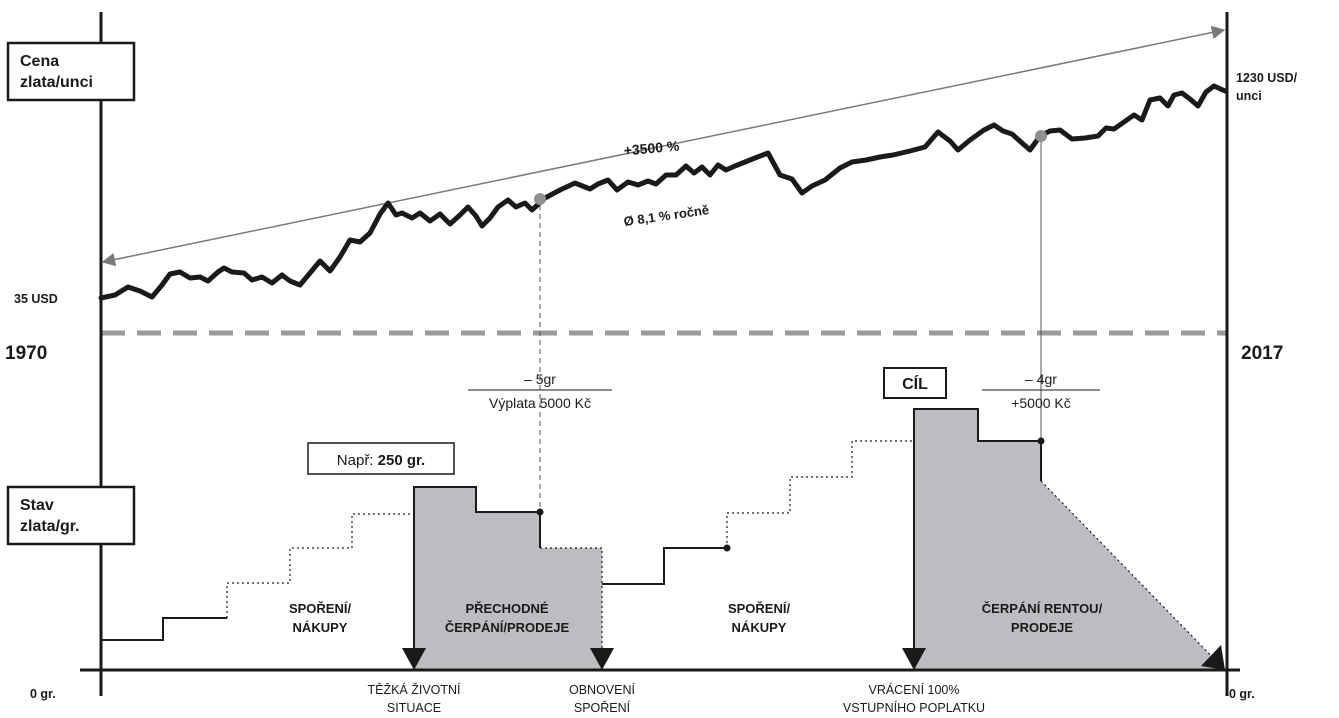  What do you see at coordinates (43, 694) in the screenshot?
I see `zero-left-label: 0 gr.` at bounding box center [43, 694].